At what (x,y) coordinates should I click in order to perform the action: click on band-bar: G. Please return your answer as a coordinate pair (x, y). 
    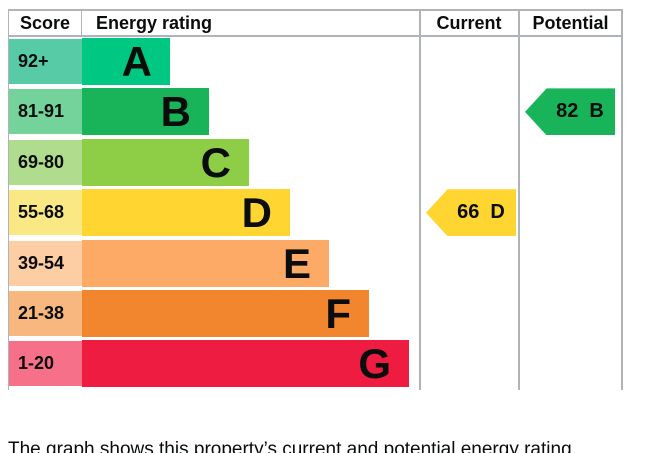
    Looking at the image, I should click on (245, 364).